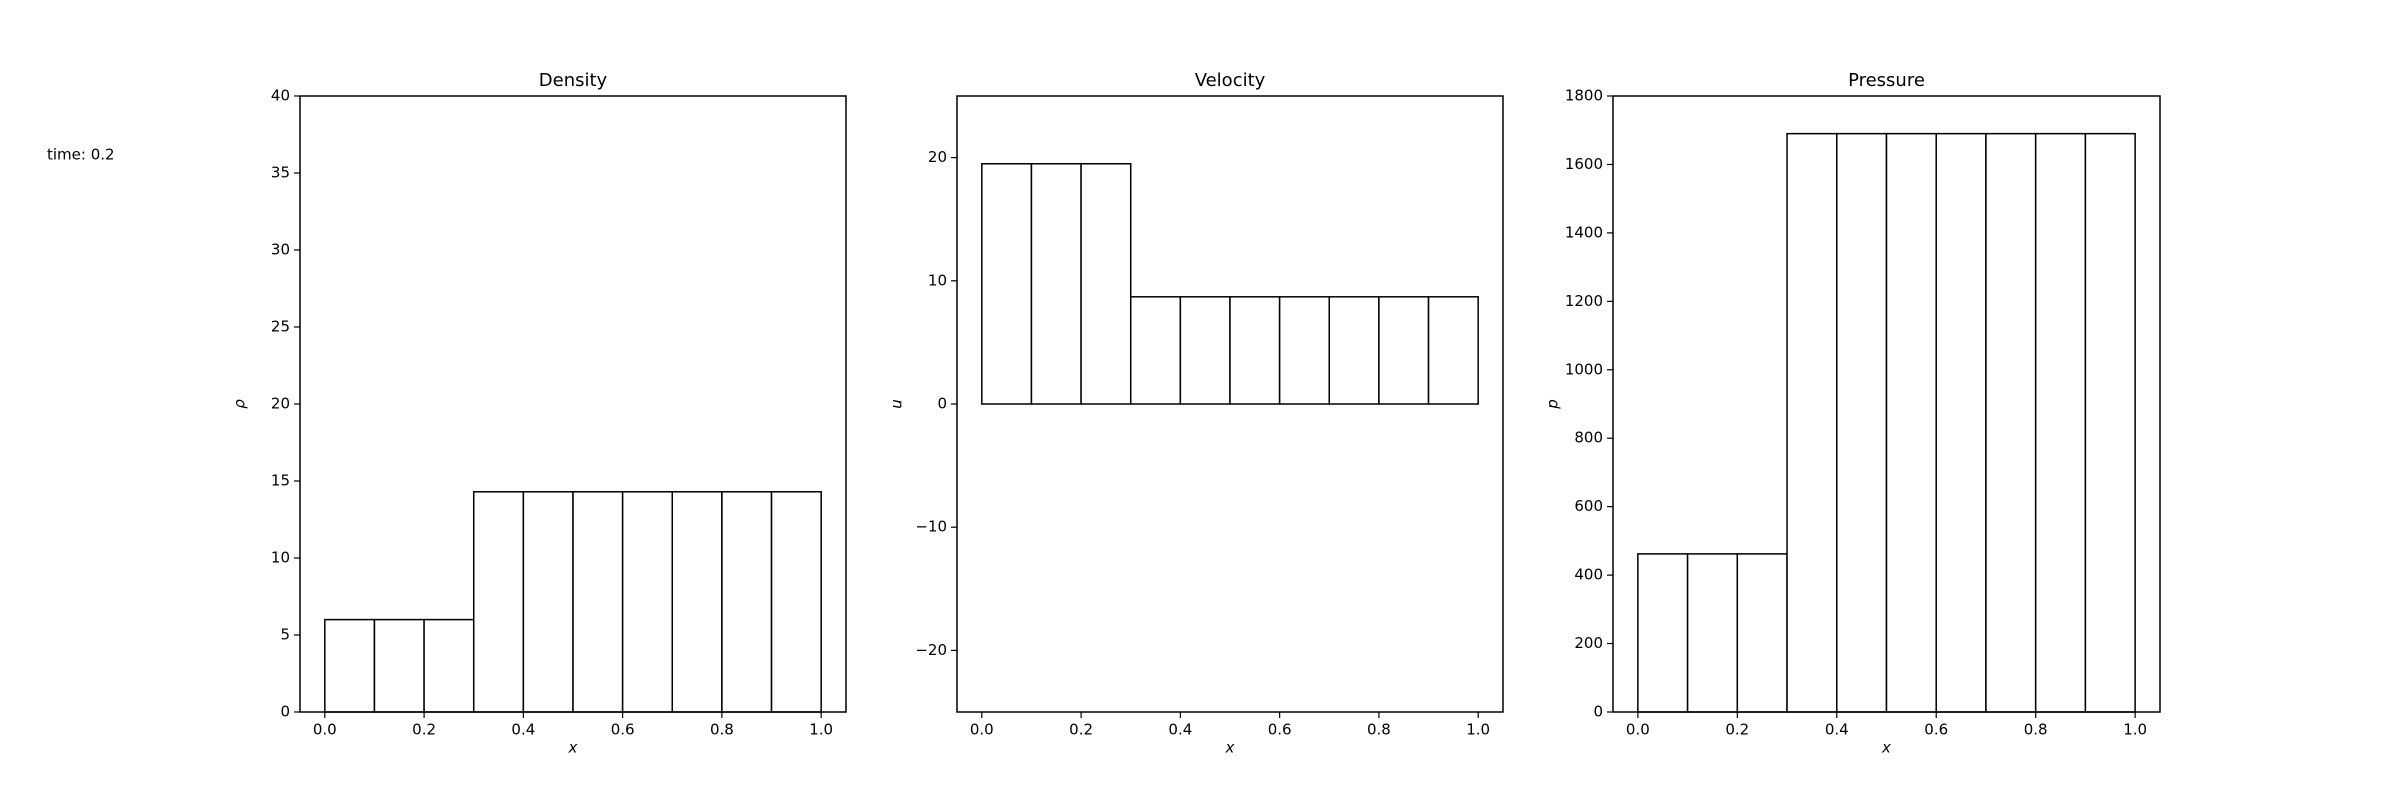 The image size is (2400, 800). What do you see at coordinates (280, 481) in the screenshot?
I see `y-tick-label: 15` at bounding box center [280, 481].